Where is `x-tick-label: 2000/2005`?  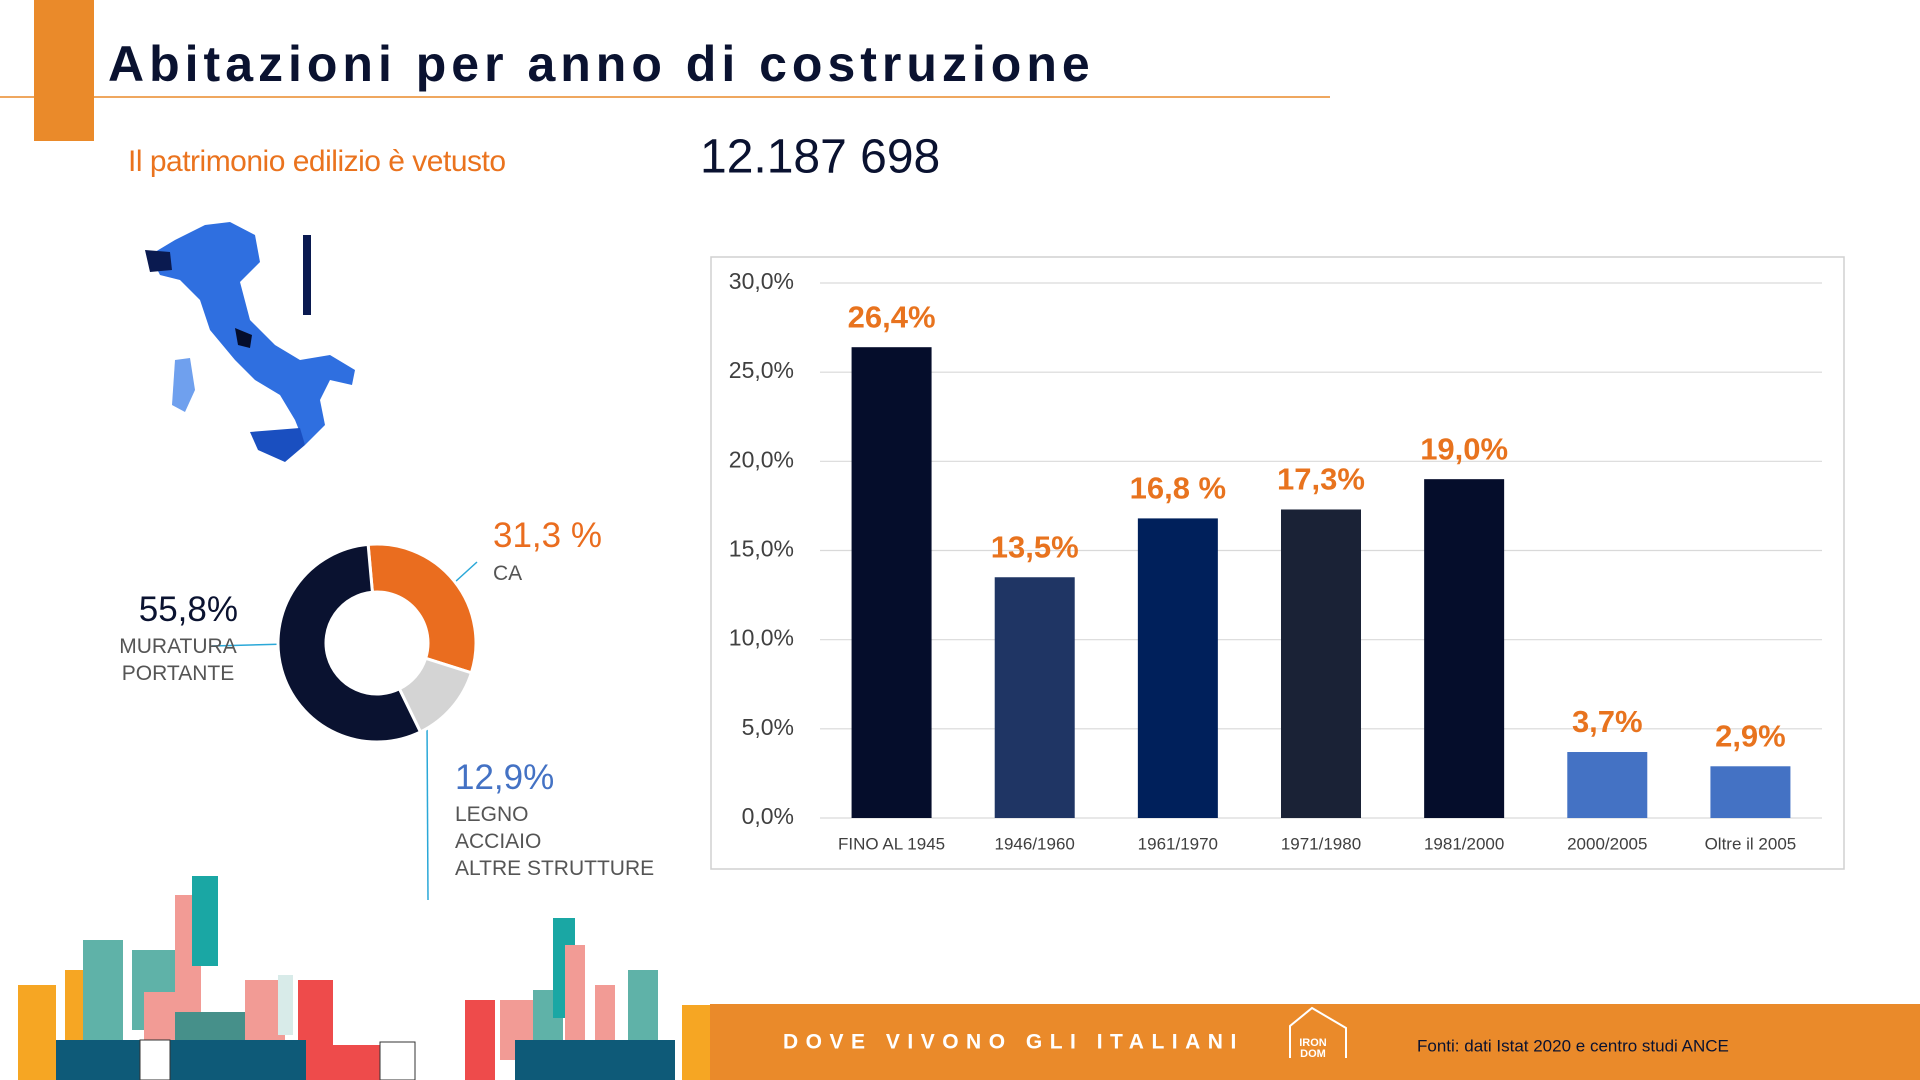 x-tick-label: 2000/2005 is located at coordinates (1607, 843).